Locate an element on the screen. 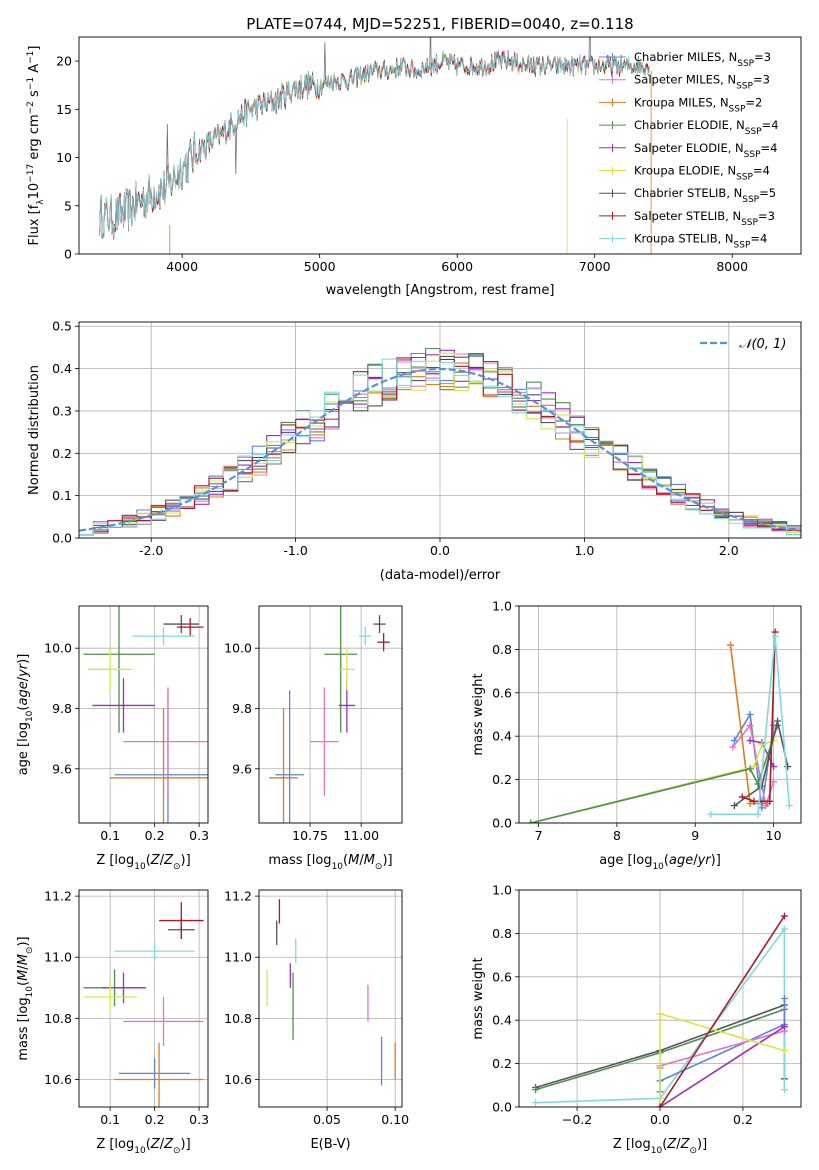 This screenshot has width=819, height=1170. legend-label: Salpeter STELIB, NSSP=3 is located at coordinates (704, 218).